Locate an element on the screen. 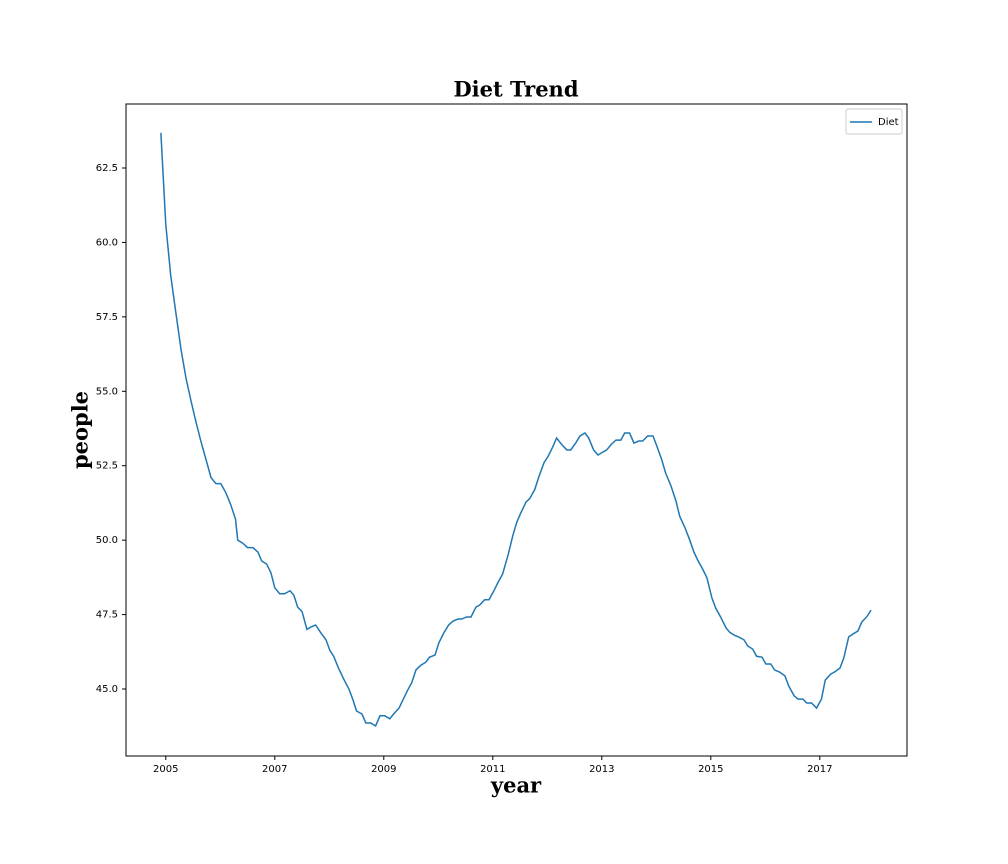 Image resolution: width=1008 pixels, height=864 pixels. y-tick-label: 60.0 is located at coordinates (107, 242).